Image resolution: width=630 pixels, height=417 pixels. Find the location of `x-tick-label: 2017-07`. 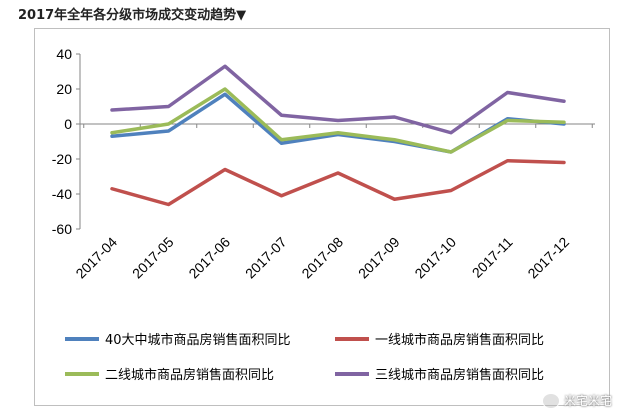

x-tick-label: 2017-07 is located at coordinates (266, 258).